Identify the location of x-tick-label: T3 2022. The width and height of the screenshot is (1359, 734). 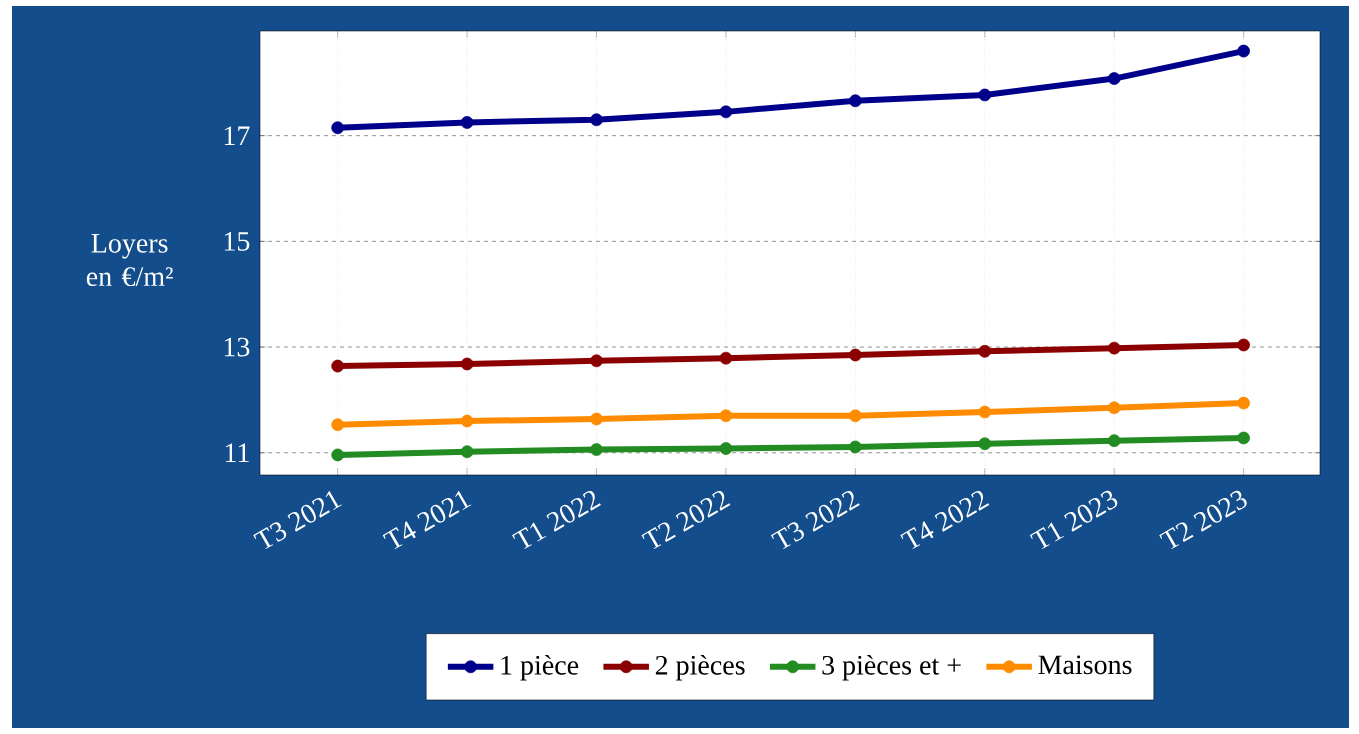
(815, 520).